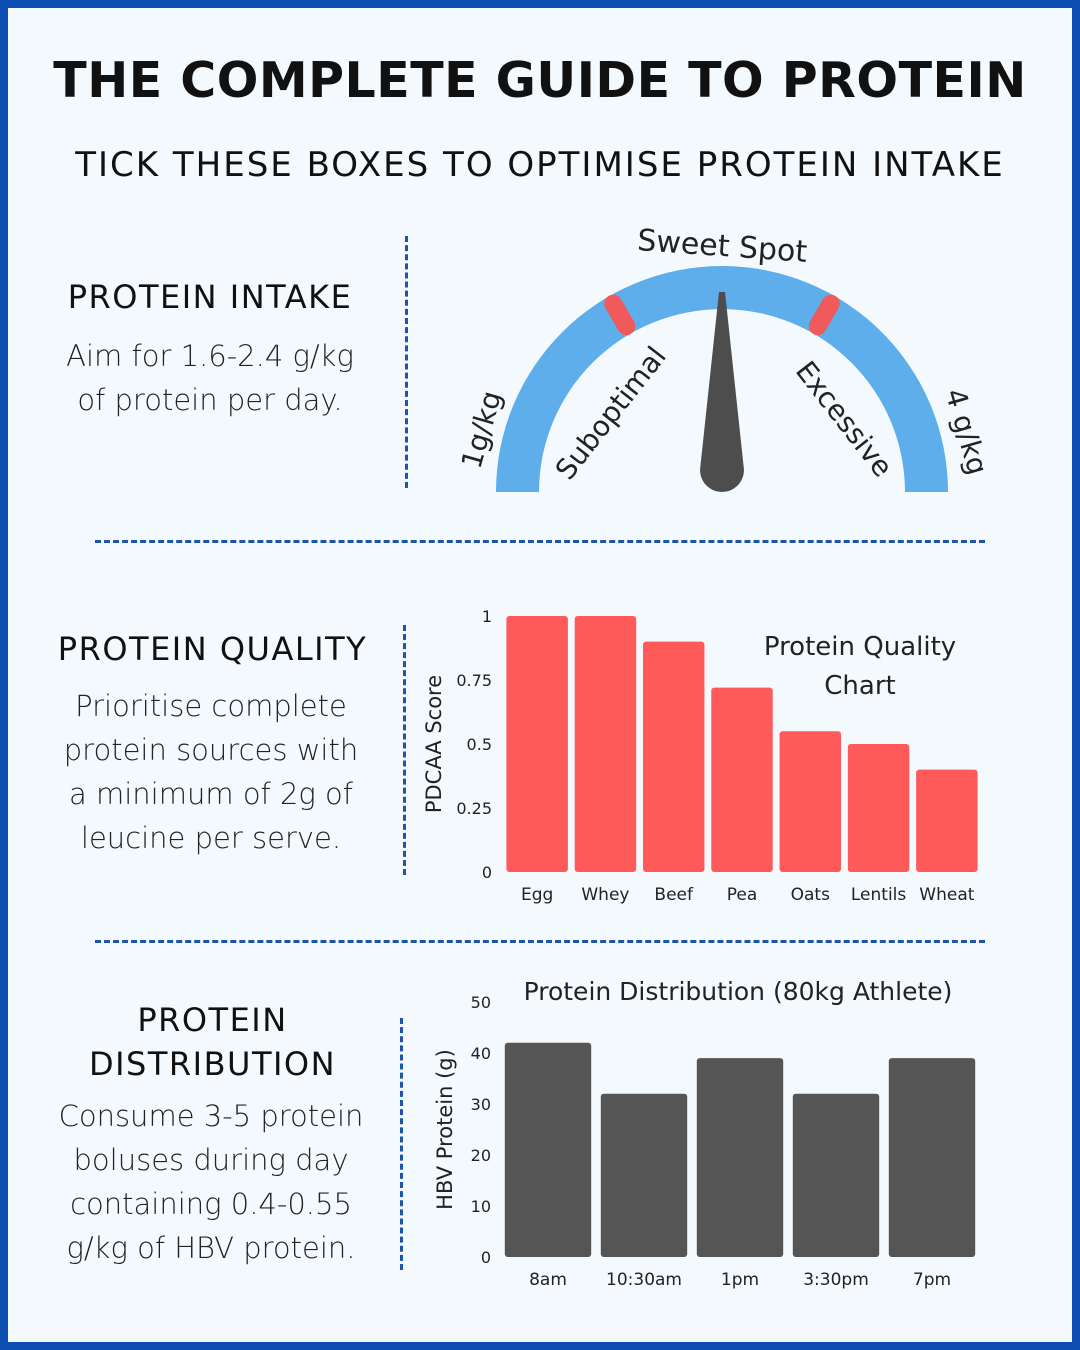 The image size is (1080, 1350). I want to click on x-tick-label: Wheat, so click(946, 895).